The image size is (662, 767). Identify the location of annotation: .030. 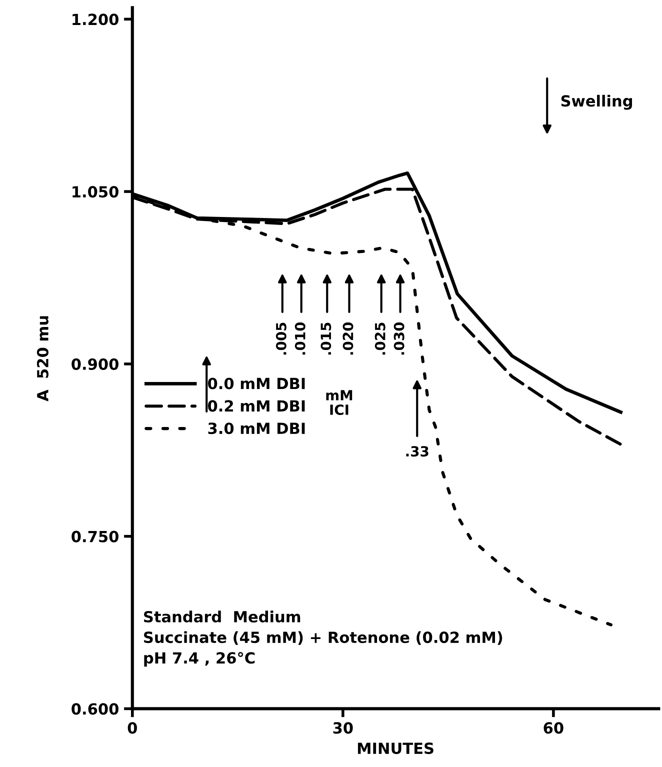
(399, 338).